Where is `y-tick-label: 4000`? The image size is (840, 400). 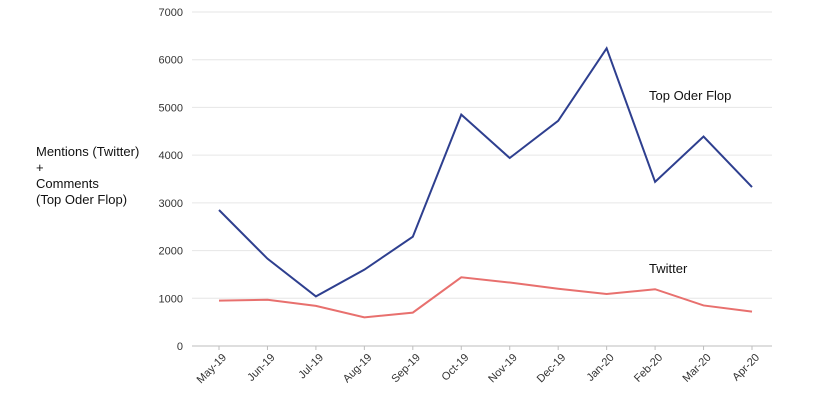 y-tick-label: 4000 is located at coordinates (171, 156).